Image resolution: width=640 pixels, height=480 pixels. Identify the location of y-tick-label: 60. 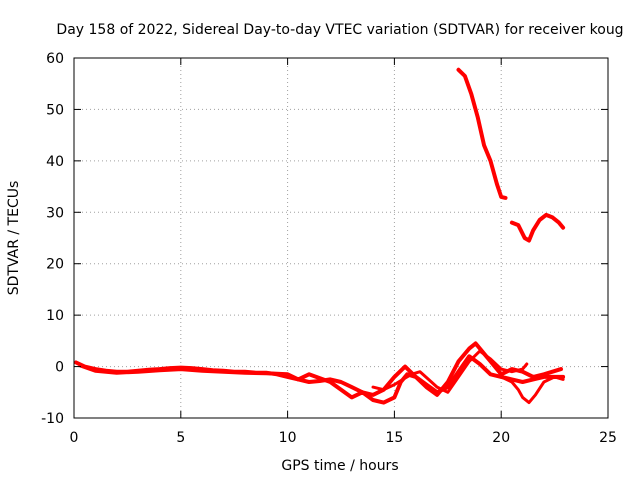
(55, 59).